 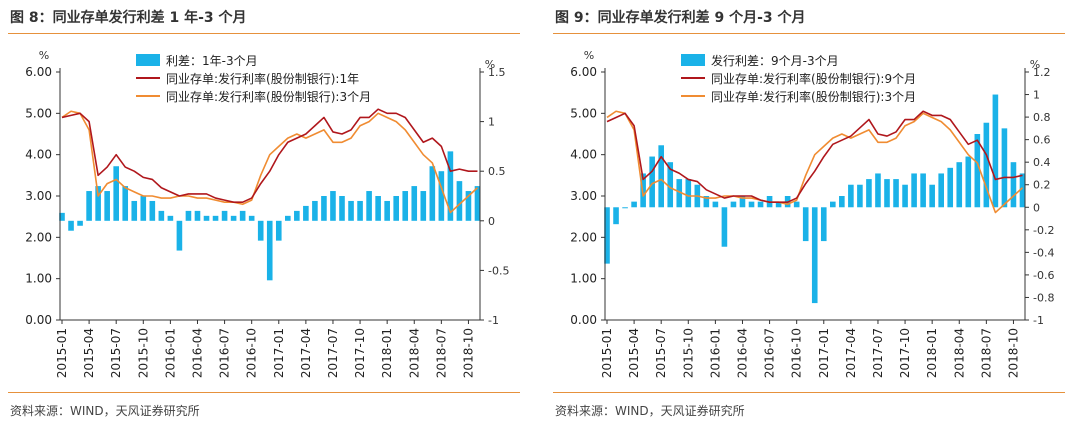 I want to click on title-divider, so click(x=809, y=33).